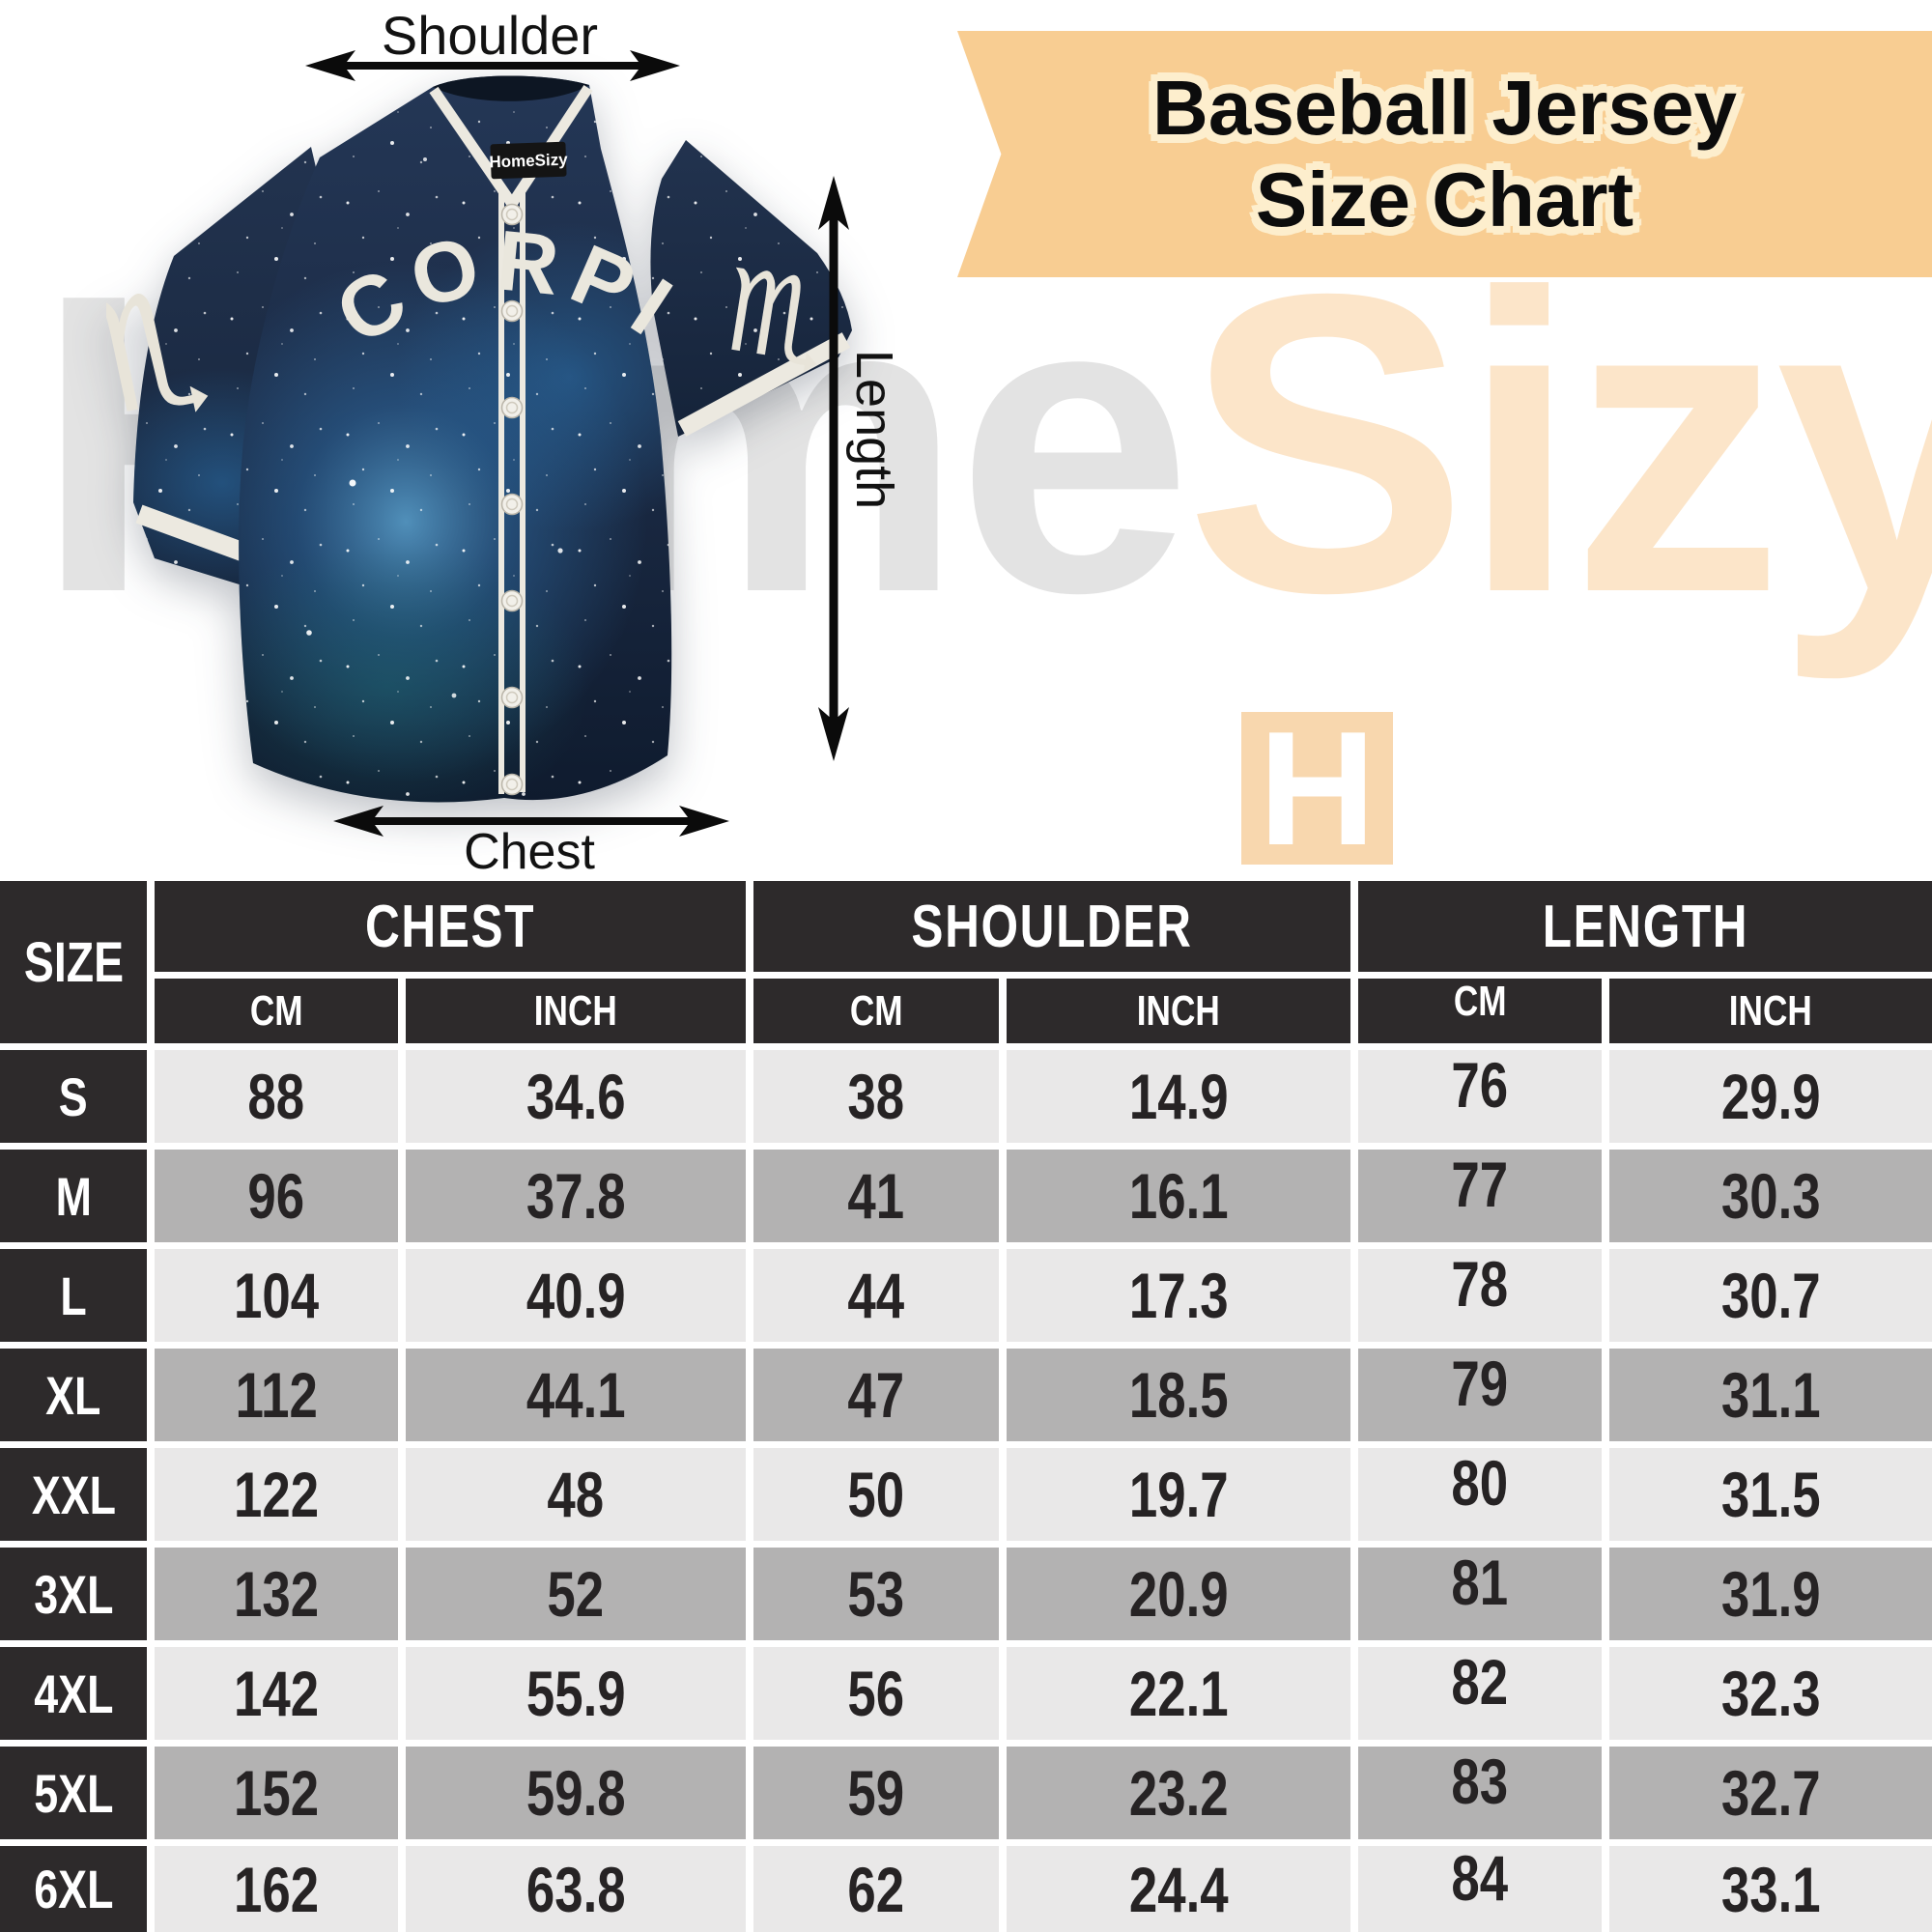 The width and height of the screenshot is (1932, 1932). I want to click on value-cell: 96, so click(276, 1196).